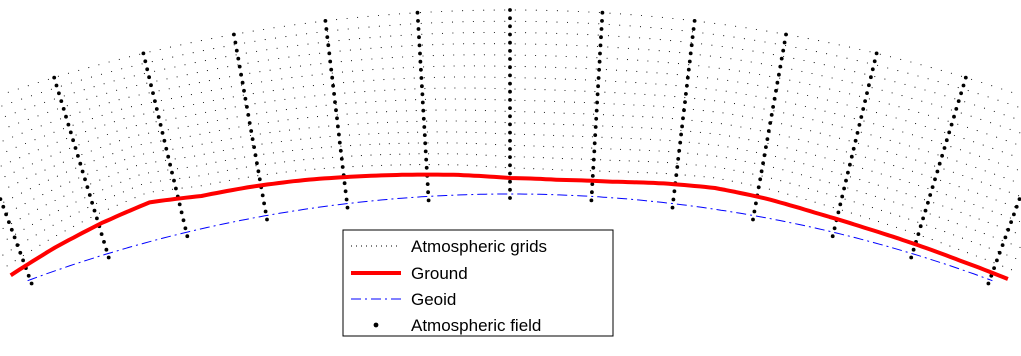  What do you see at coordinates (439, 273) in the screenshot?
I see `legend-label-ground: Ground` at bounding box center [439, 273].